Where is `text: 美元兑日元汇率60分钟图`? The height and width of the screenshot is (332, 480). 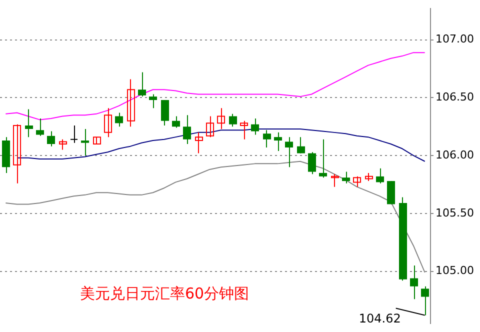 text: 美元兑日元汇率60分钟图 is located at coordinates (165, 293).